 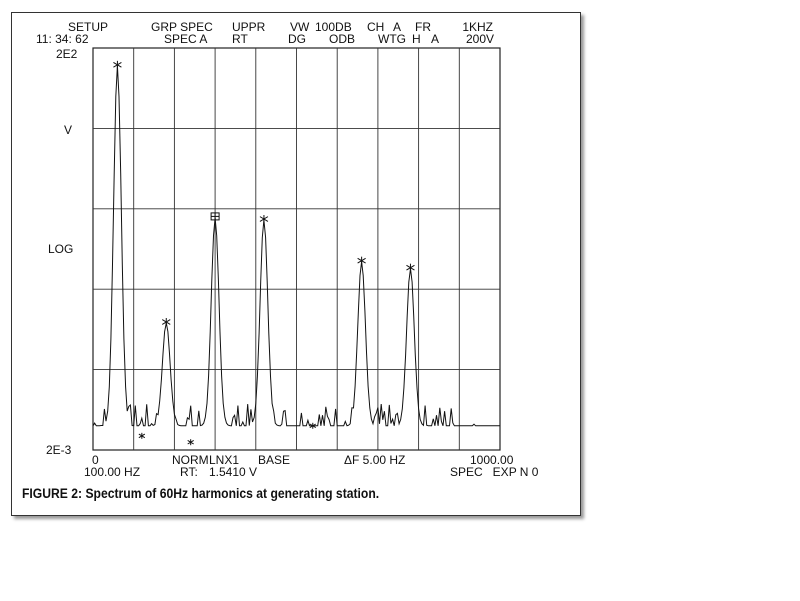 What do you see at coordinates (249, 27) in the screenshot?
I see `uppr-label: UPPR` at bounding box center [249, 27].